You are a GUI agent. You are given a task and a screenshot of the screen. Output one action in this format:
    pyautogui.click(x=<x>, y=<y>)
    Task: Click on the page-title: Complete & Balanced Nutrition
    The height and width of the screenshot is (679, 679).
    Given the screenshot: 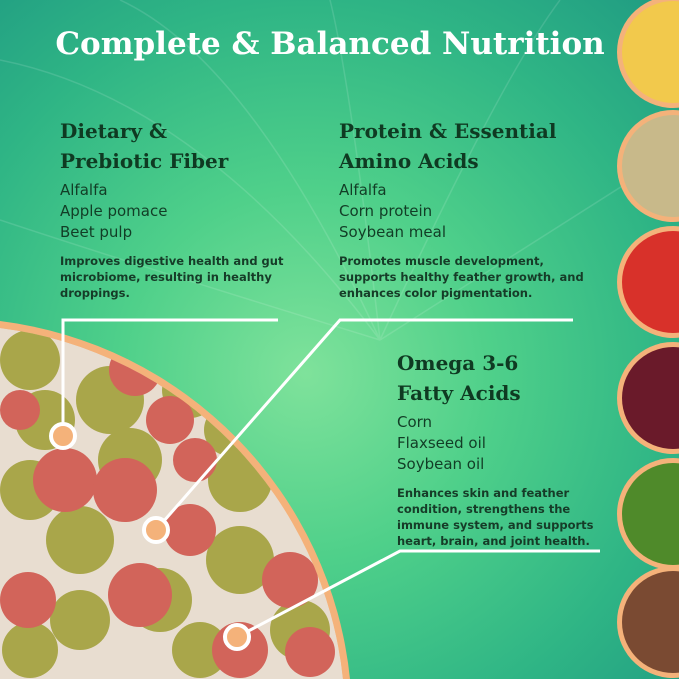 What is the action you would take?
    pyautogui.click(x=330, y=44)
    